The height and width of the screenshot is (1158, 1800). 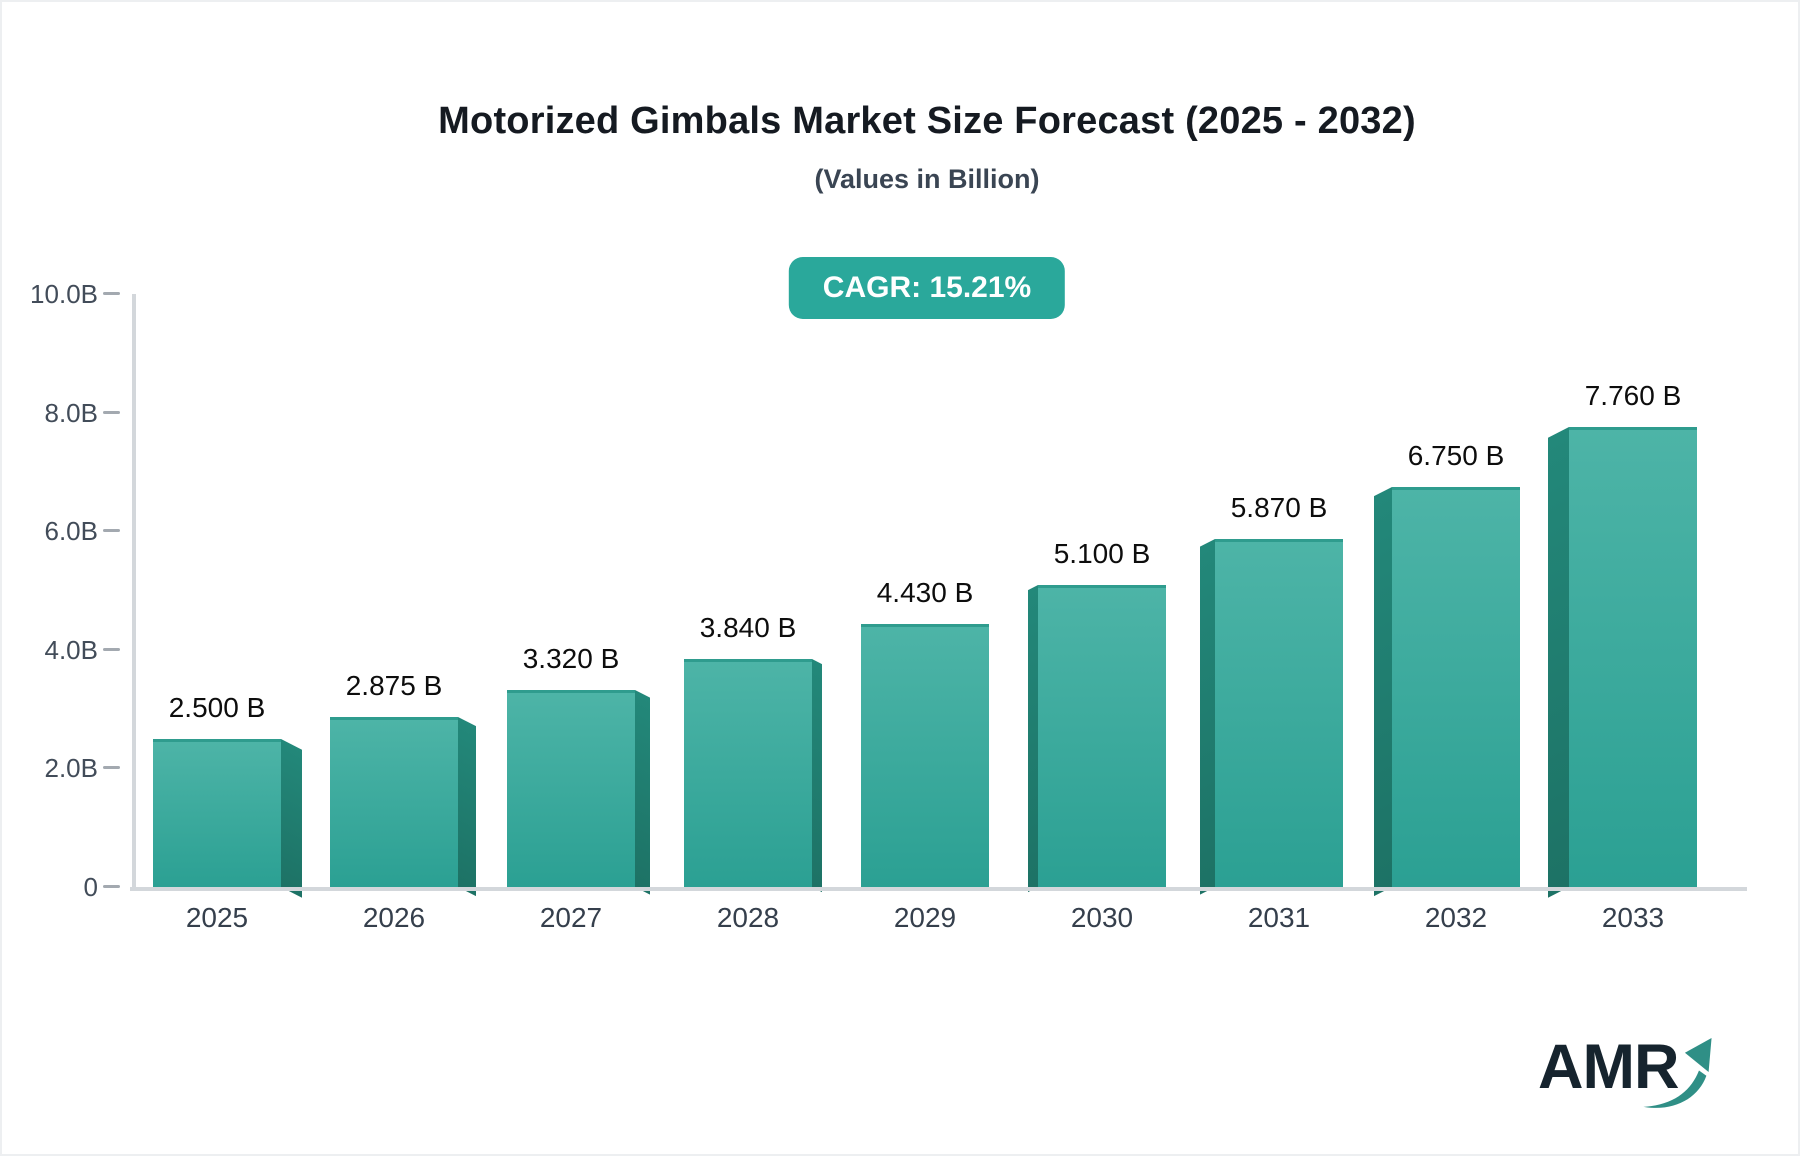 What do you see at coordinates (1383, 692) in the screenshot?
I see `bar-side-2032` at bounding box center [1383, 692].